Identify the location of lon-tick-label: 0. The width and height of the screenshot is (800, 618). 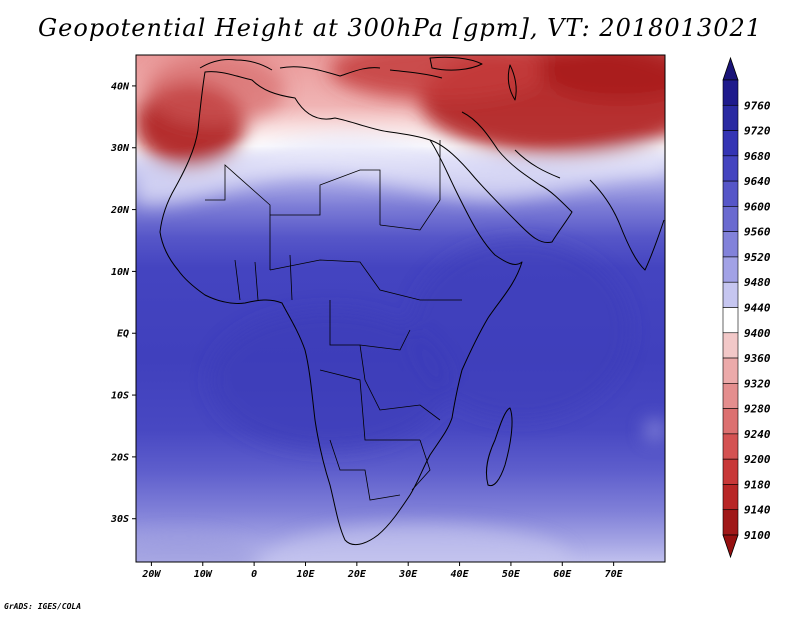
(254, 574).